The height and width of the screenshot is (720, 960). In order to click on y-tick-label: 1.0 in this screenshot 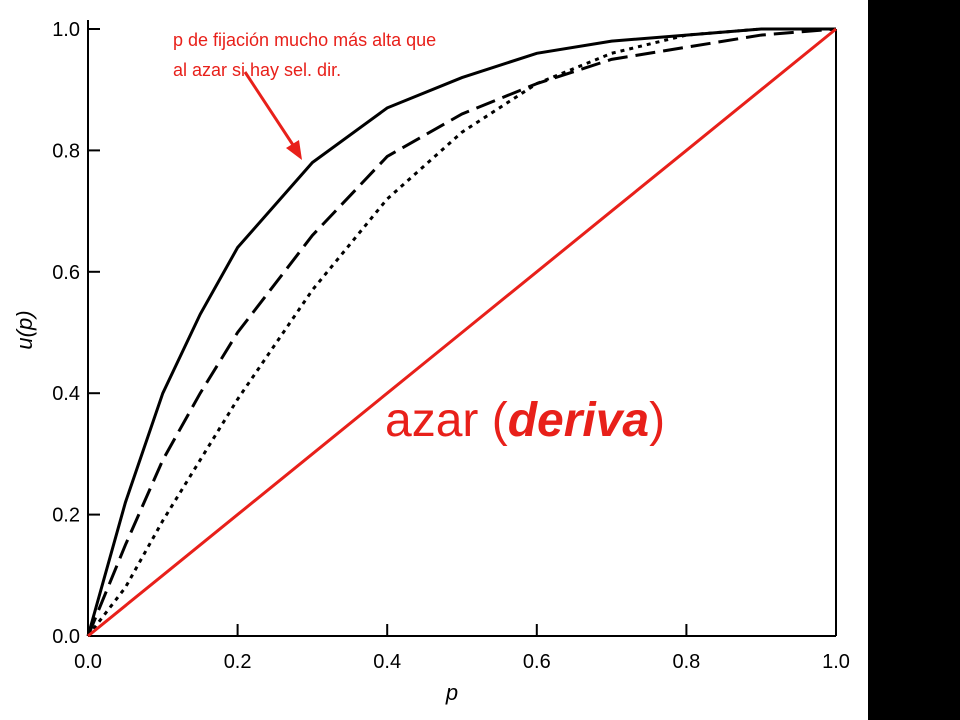, I will do `click(66, 30)`.